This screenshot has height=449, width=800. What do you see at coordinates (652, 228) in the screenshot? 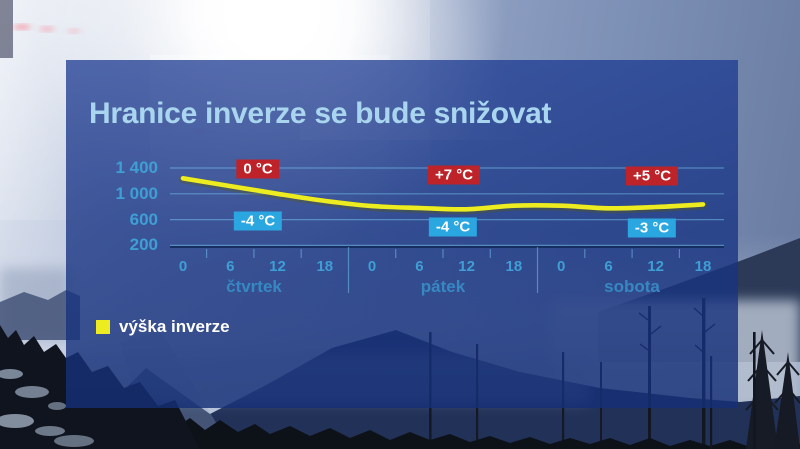
I see `low-temp-badge-saturday: -3 °C` at bounding box center [652, 228].